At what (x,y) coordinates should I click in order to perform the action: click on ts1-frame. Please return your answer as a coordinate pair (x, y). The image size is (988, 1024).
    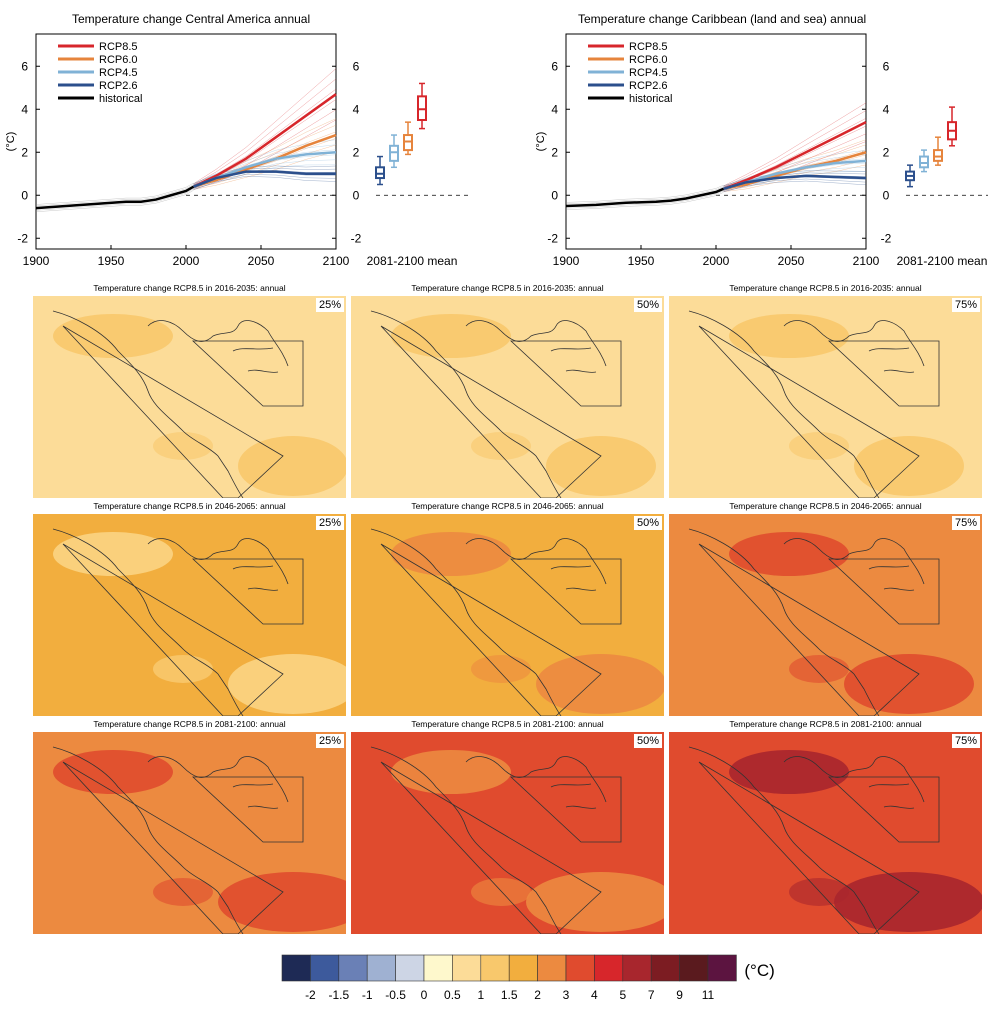
    Looking at the image, I should click on (186, 141).